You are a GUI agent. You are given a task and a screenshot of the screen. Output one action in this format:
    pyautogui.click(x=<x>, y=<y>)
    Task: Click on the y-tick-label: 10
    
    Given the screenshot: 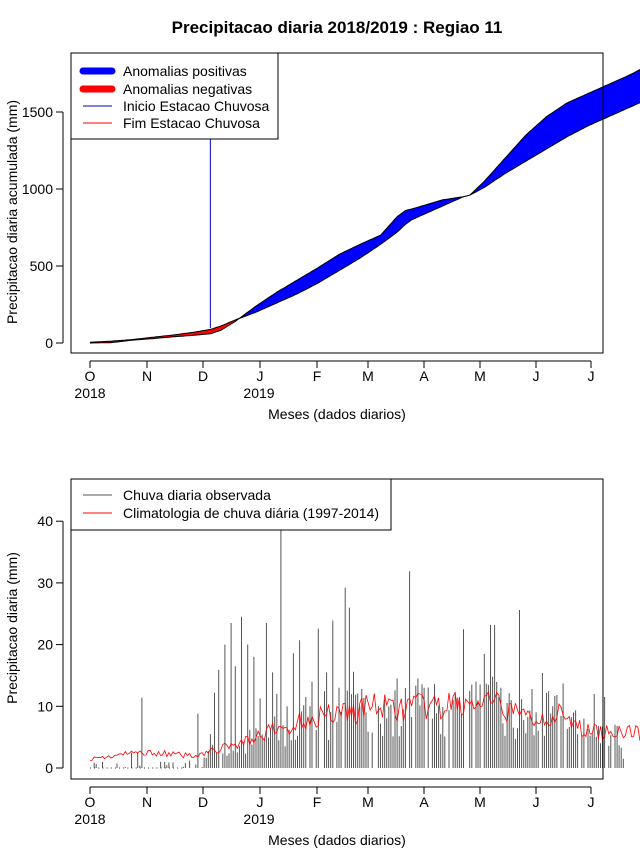 What is the action you would take?
    pyautogui.click(x=45, y=706)
    